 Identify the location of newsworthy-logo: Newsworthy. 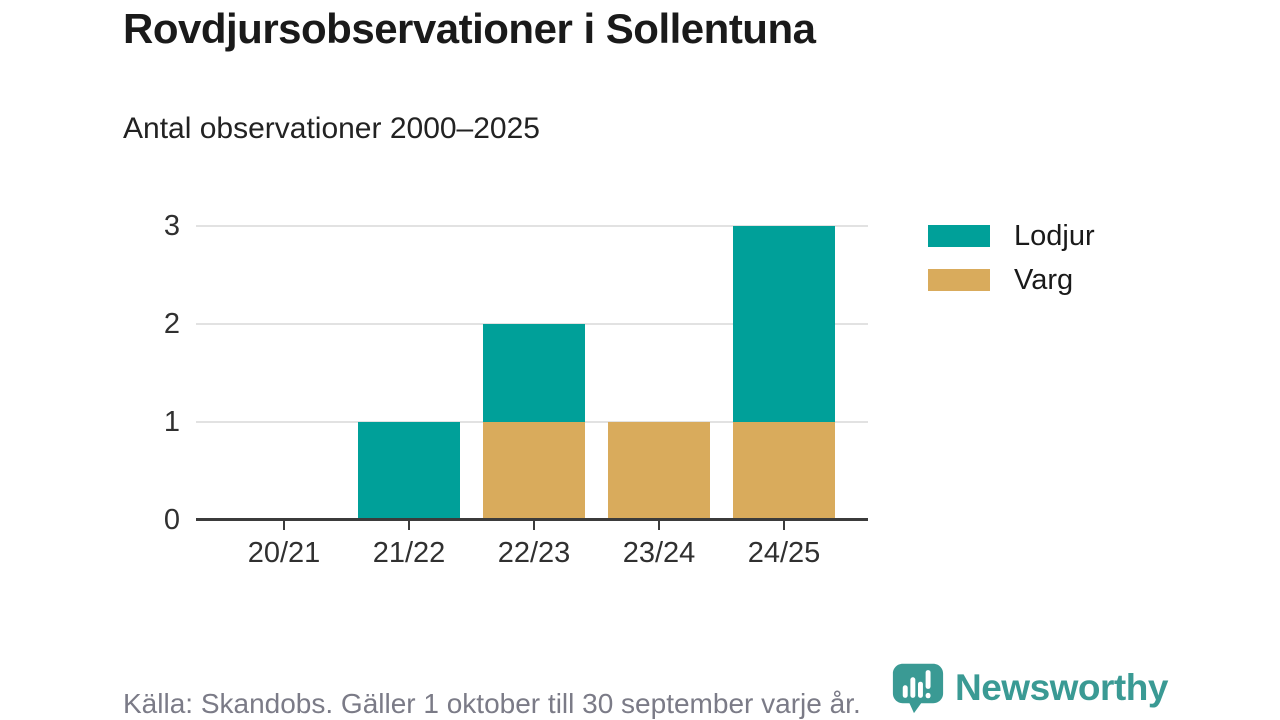
(1029, 688).